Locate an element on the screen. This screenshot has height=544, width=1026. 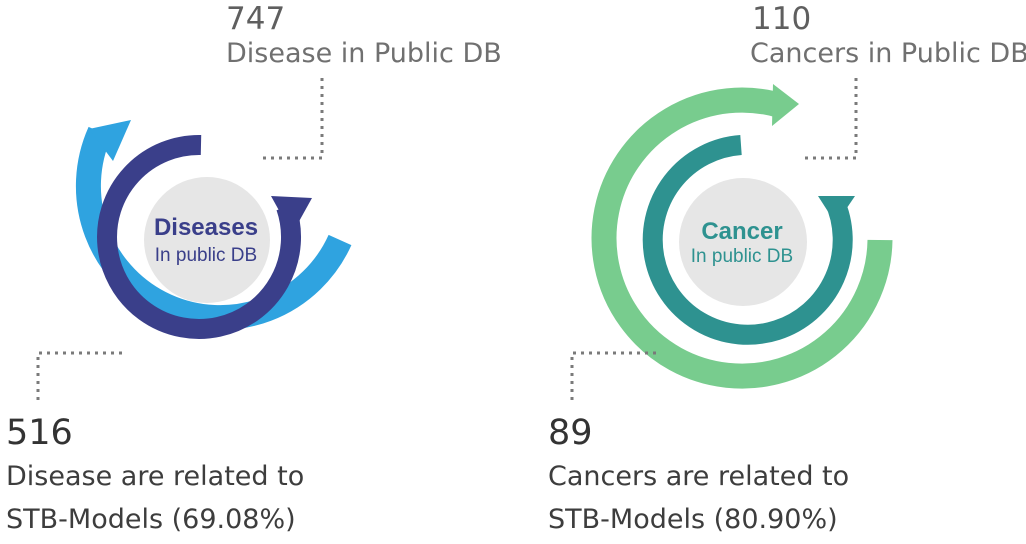
diseases-related-line2: STB-Models (69.08%) is located at coordinates (151, 519).